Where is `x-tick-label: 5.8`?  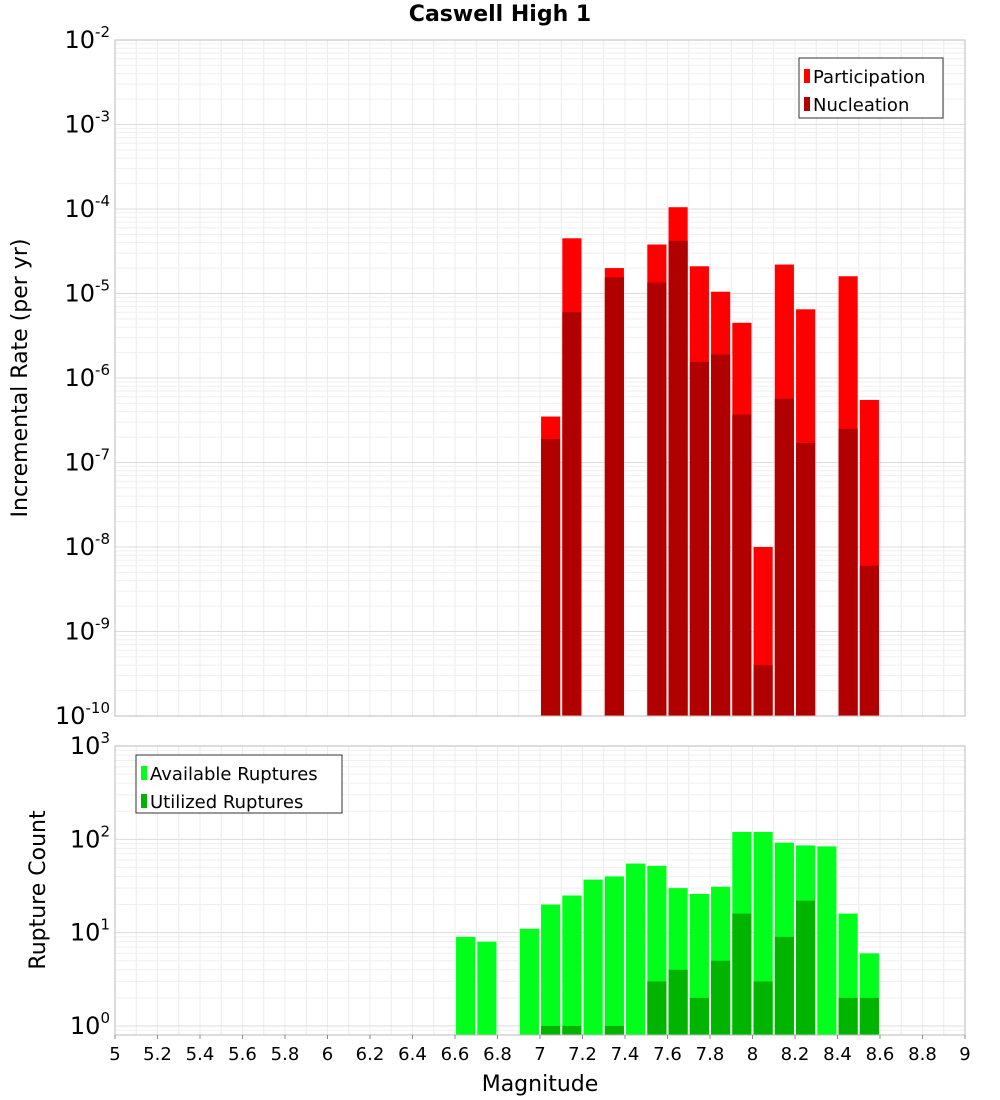
x-tick-label: 5.8 is located at coordinates (285, 1054).